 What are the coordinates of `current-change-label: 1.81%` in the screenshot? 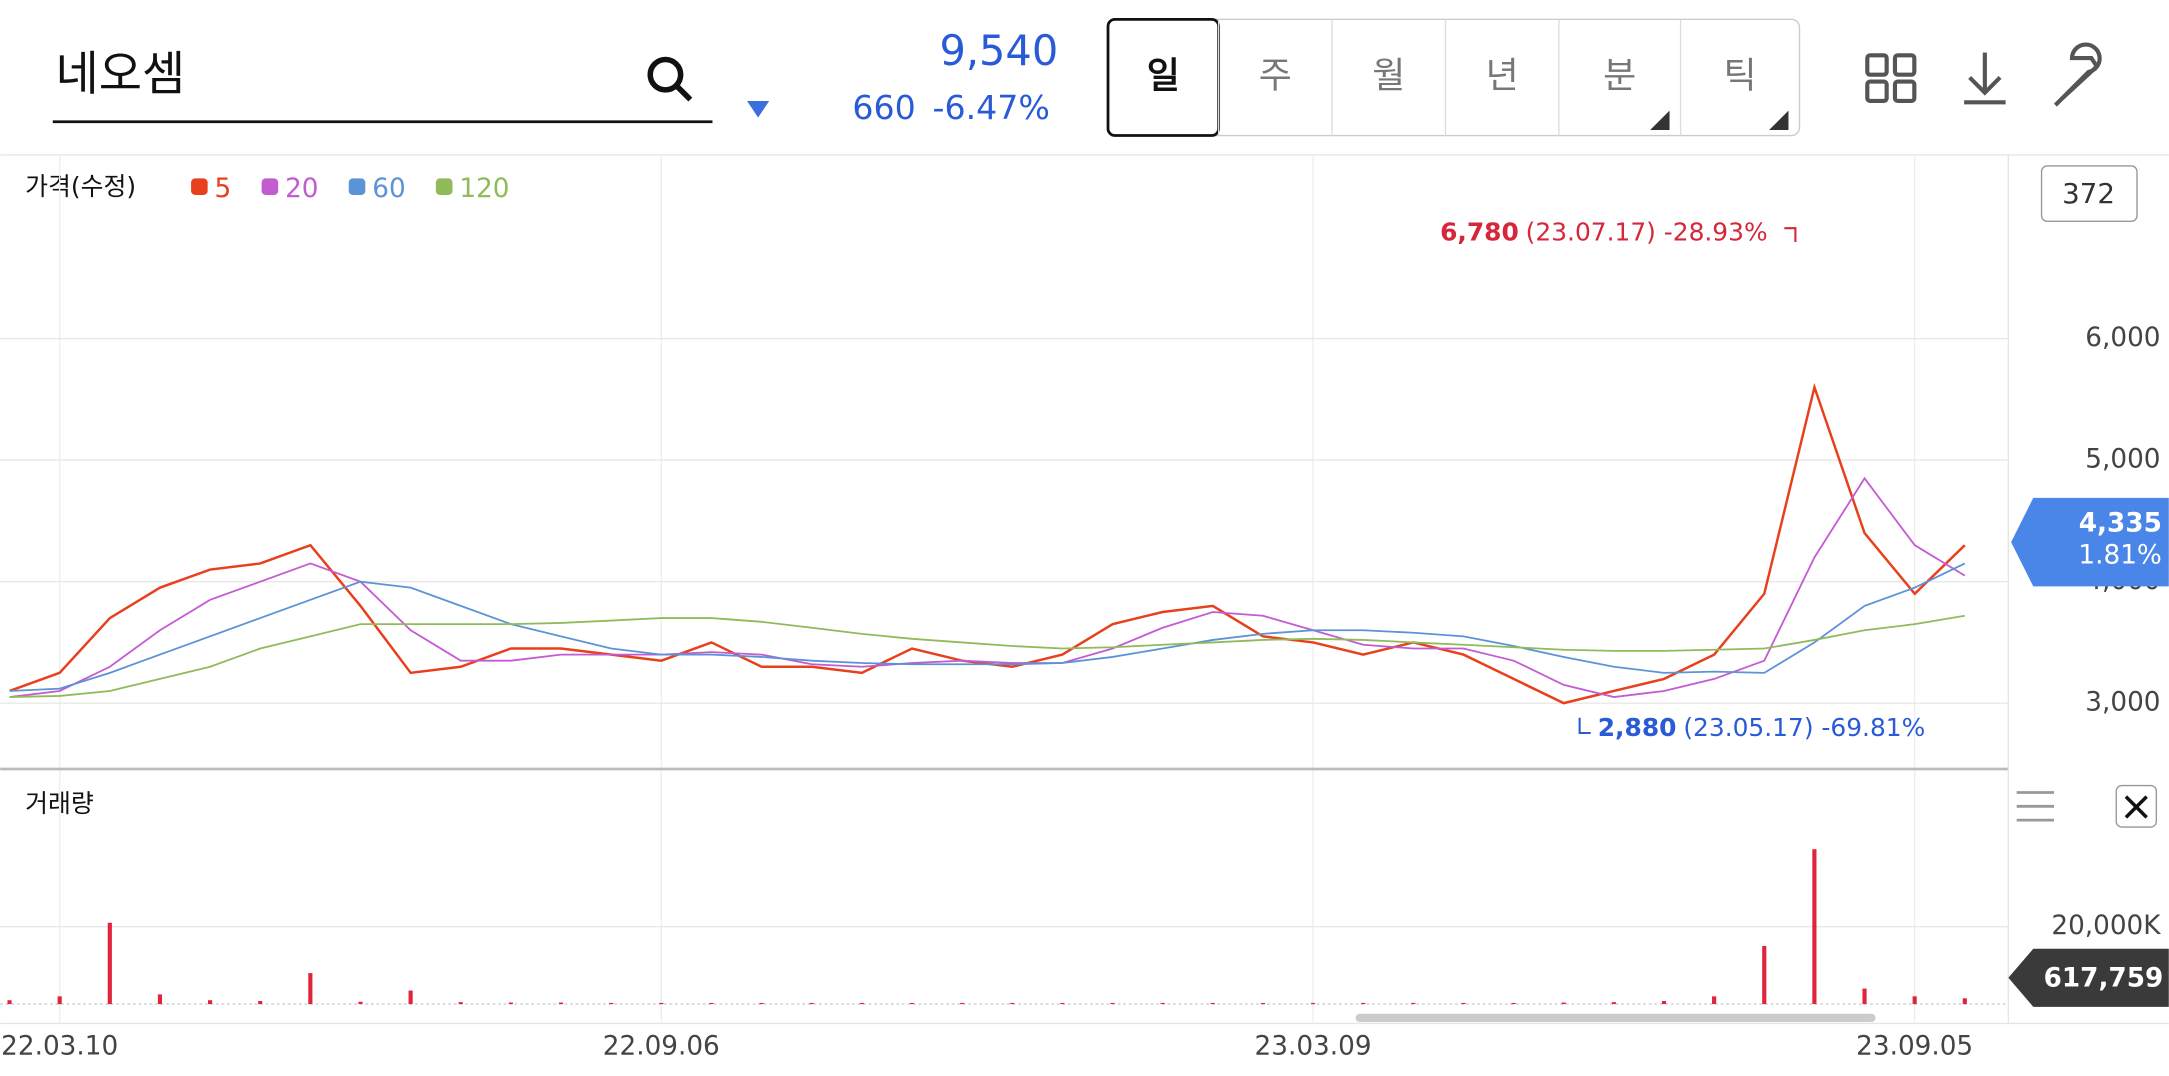 It's located at (2119, 555).